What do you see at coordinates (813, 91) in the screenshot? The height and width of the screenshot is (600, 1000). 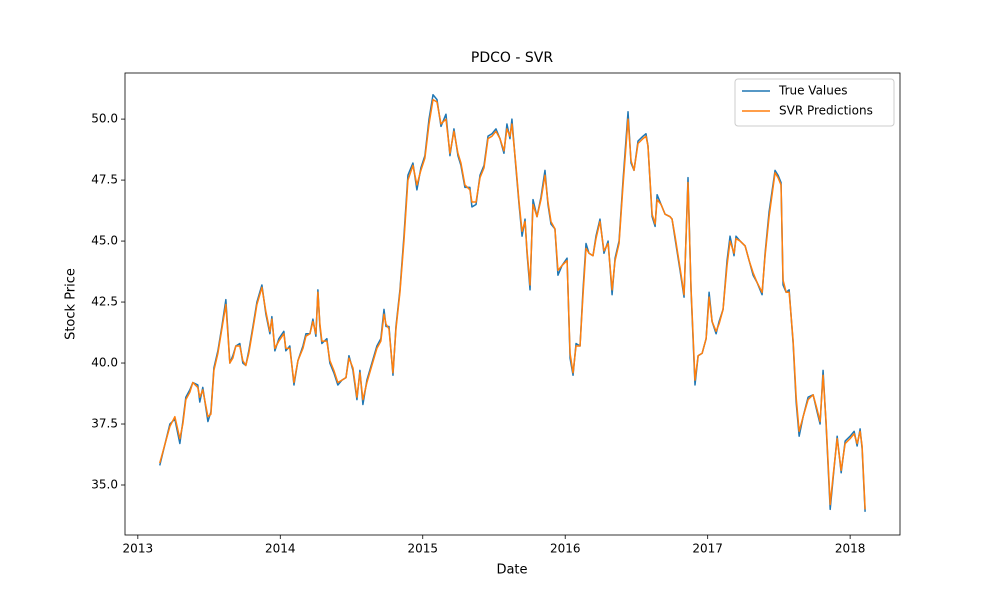 I see `legend-label: True Values` at bounding box center [813, 91].